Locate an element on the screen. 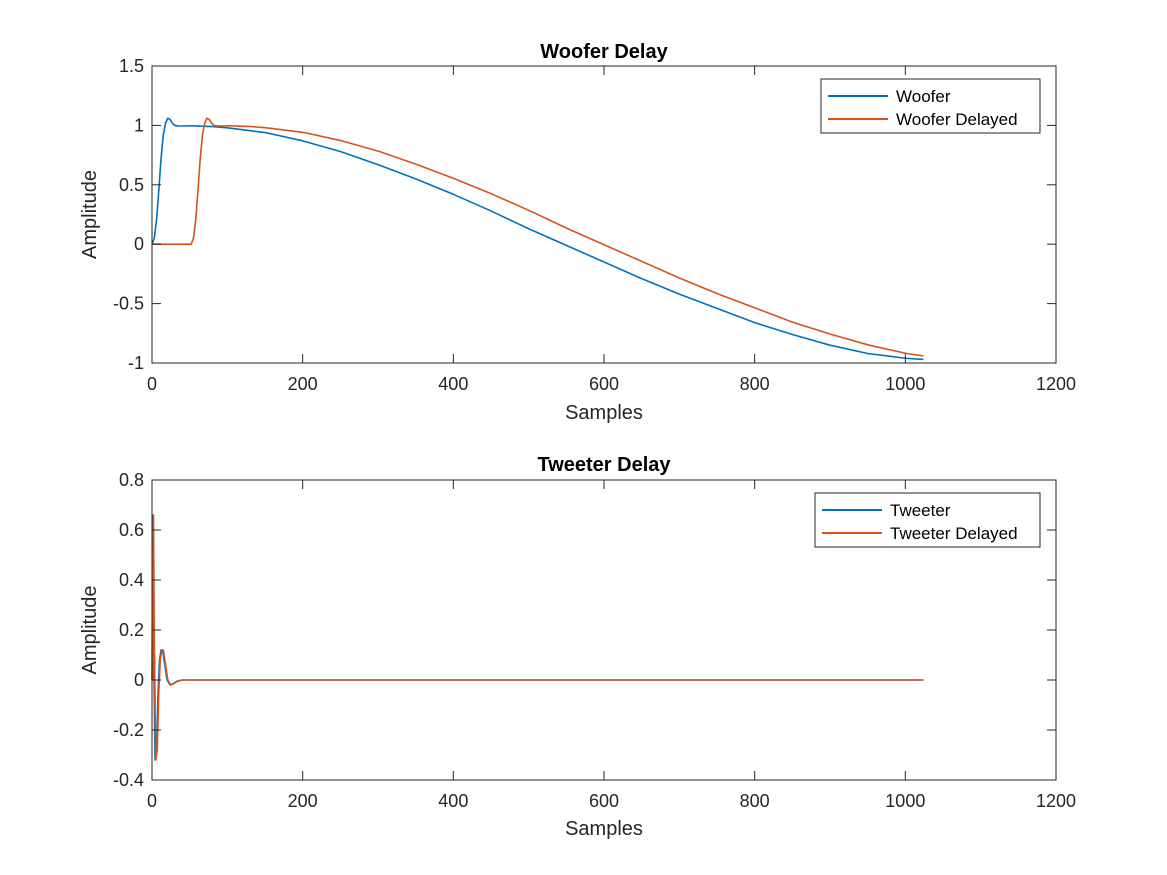 The width and height of the screenshot is (1167, 875). chart-title: Woofer Delay is located at coordinates (604, 52).